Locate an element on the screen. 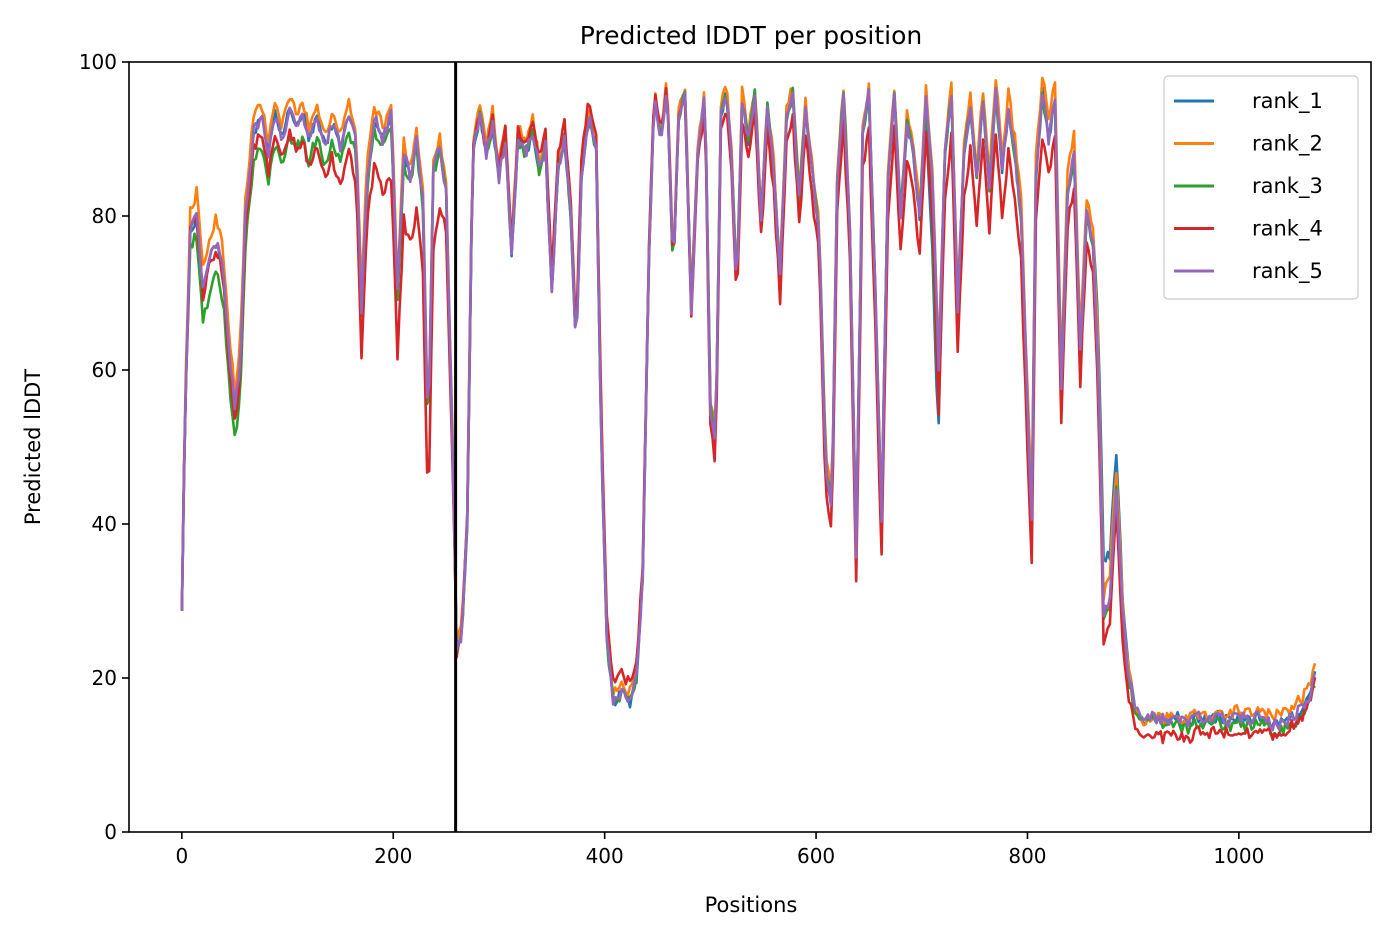 Image resolution: width=1391 pixels, height=939 pixels. x-tick-label: 600 is located at coordinates (816, 856).